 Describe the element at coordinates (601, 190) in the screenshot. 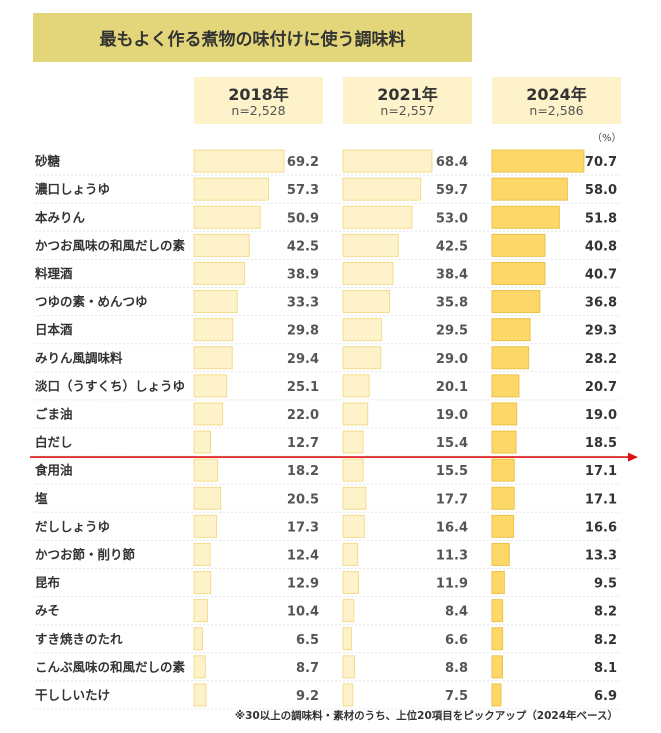

I see `data-label: 58.0` at that location.